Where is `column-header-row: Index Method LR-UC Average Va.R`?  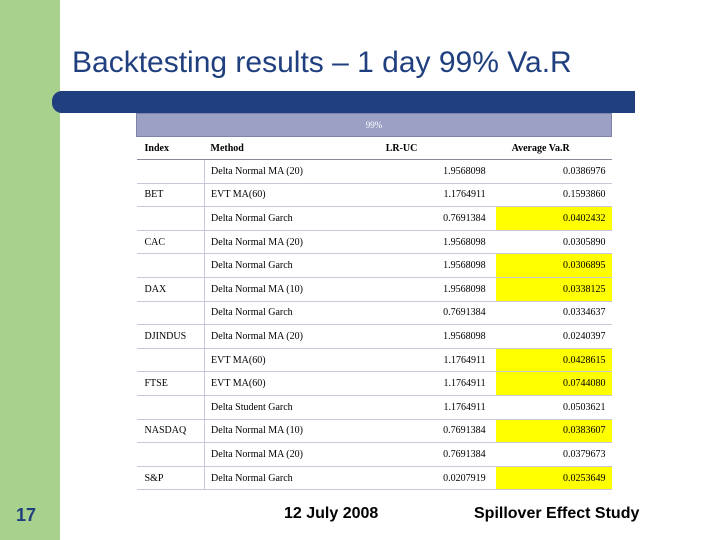 column-header-row: Index Method LR-UC Average Va.R is located at coordinates (374, 148).